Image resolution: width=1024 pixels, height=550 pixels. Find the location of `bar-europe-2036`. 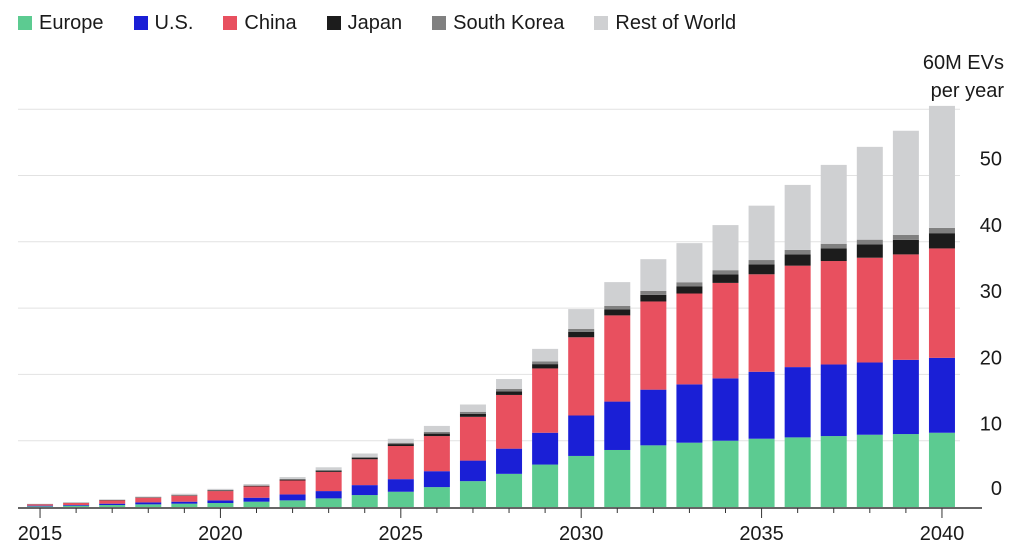

bar-europe-2036 is located at coordinates (797, 472).